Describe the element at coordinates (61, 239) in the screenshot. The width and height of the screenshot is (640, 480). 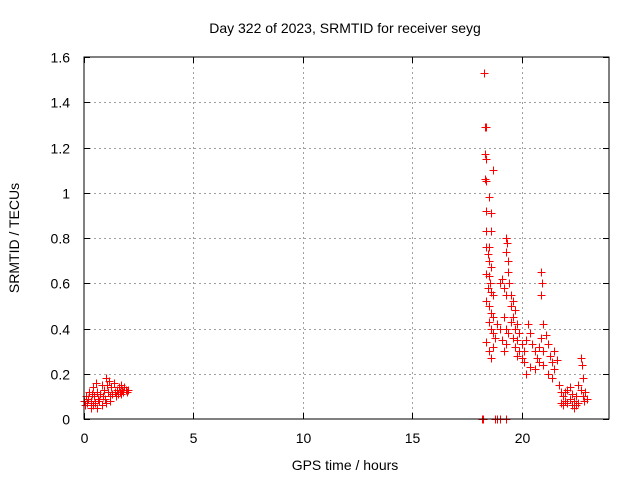
I see `y-tick-label: 0.8` at that location.